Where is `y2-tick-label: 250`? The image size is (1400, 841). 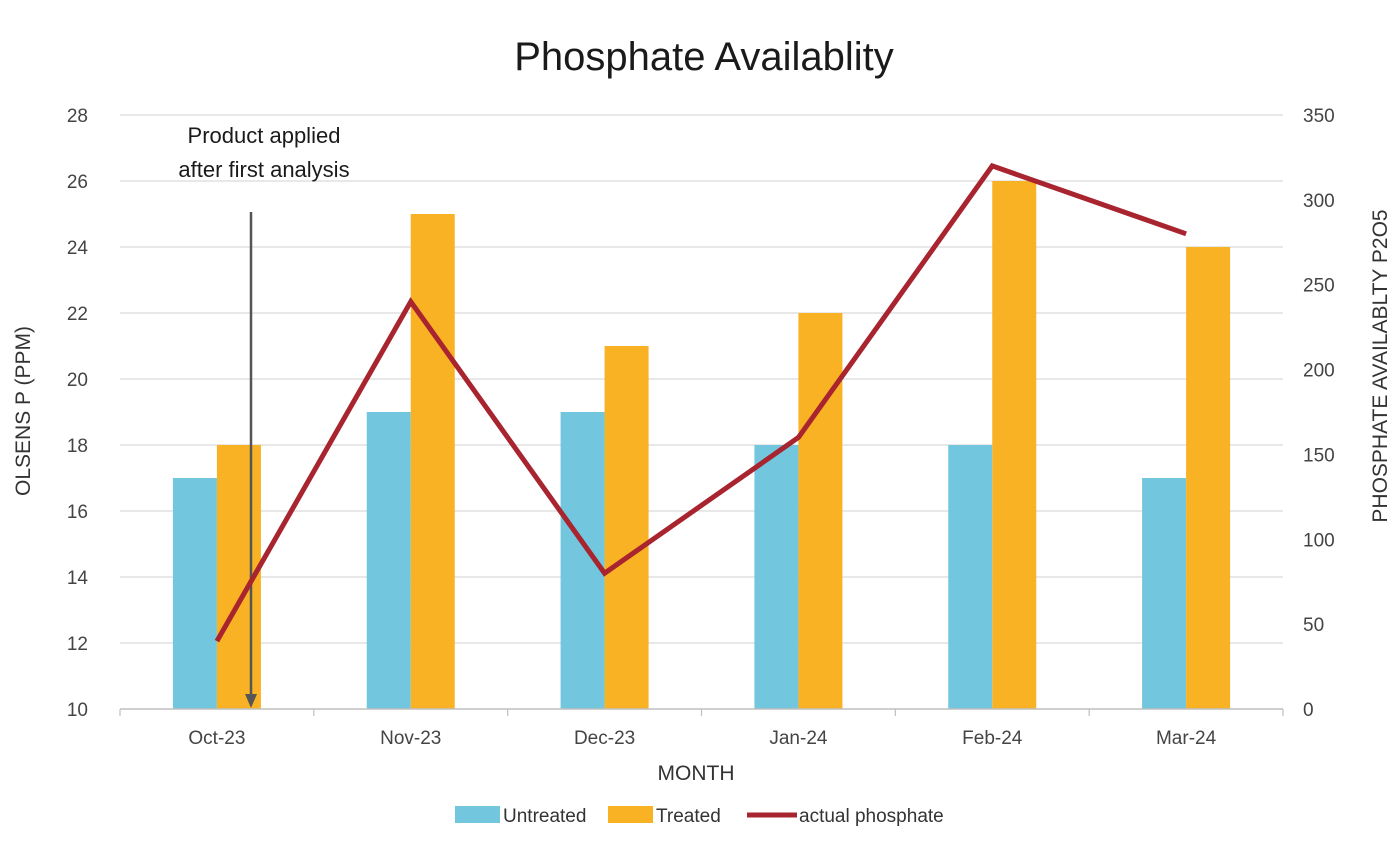
y2-tick-label: 250 is located at coordinates (1319, 286).